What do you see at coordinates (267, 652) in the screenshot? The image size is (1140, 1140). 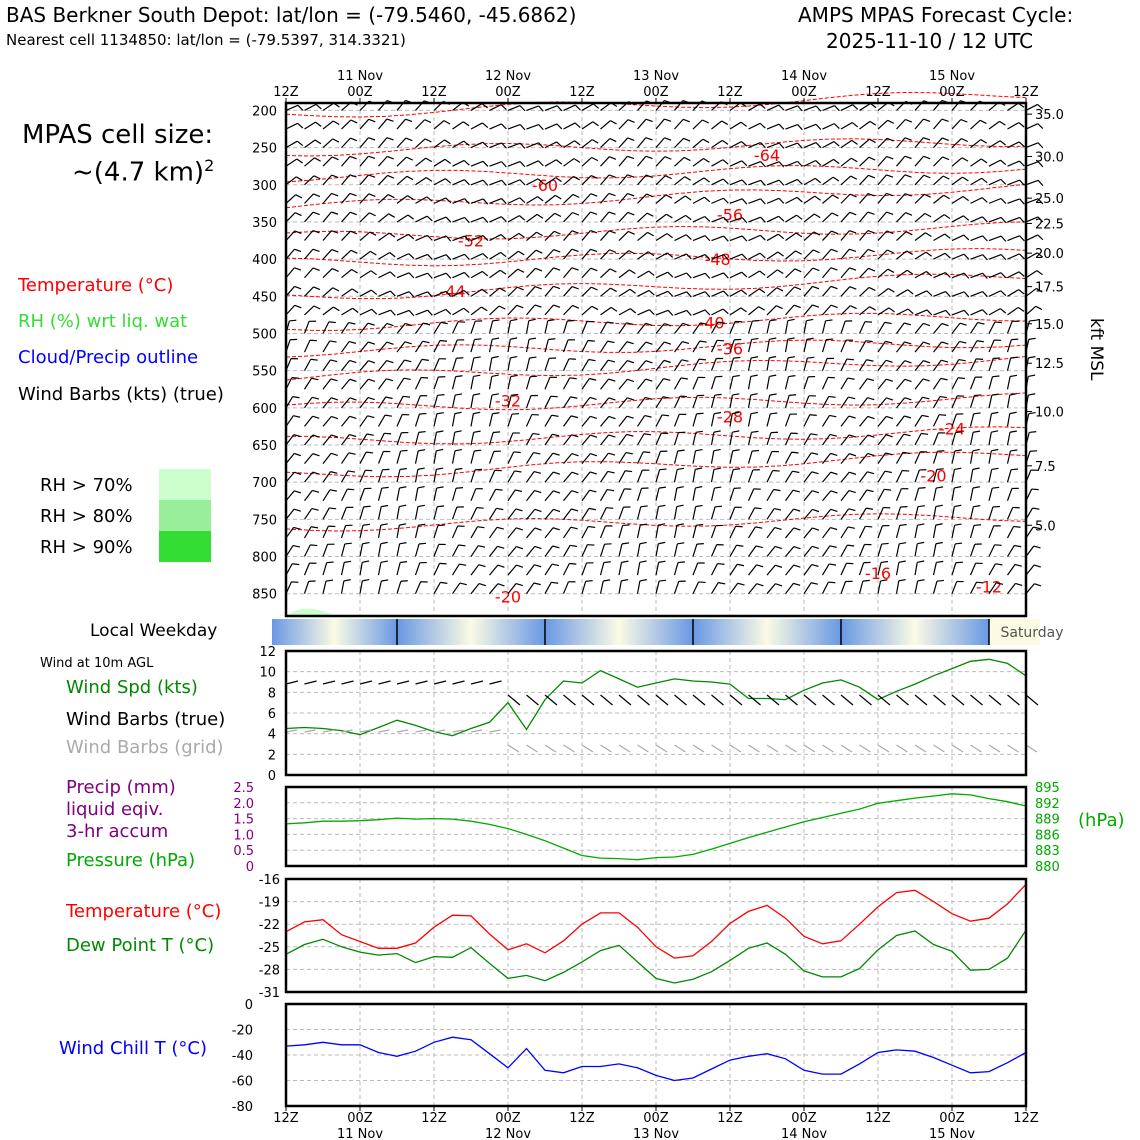 I see `wind-tick-label: 12` at bounding box center [267, 652].